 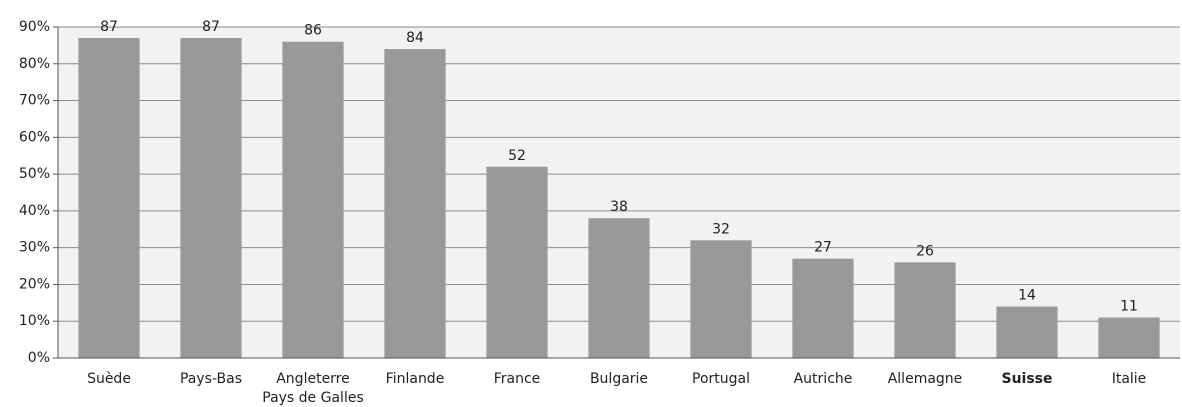 I want to click on data-label: 27, so click(x=823, y=248).